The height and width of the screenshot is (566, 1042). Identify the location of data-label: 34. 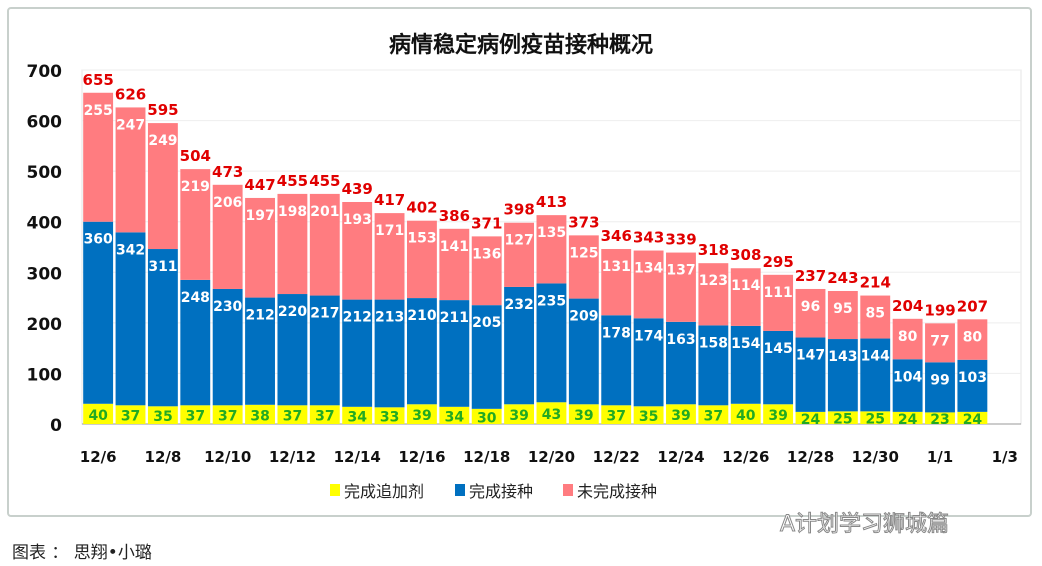
(455, 417).